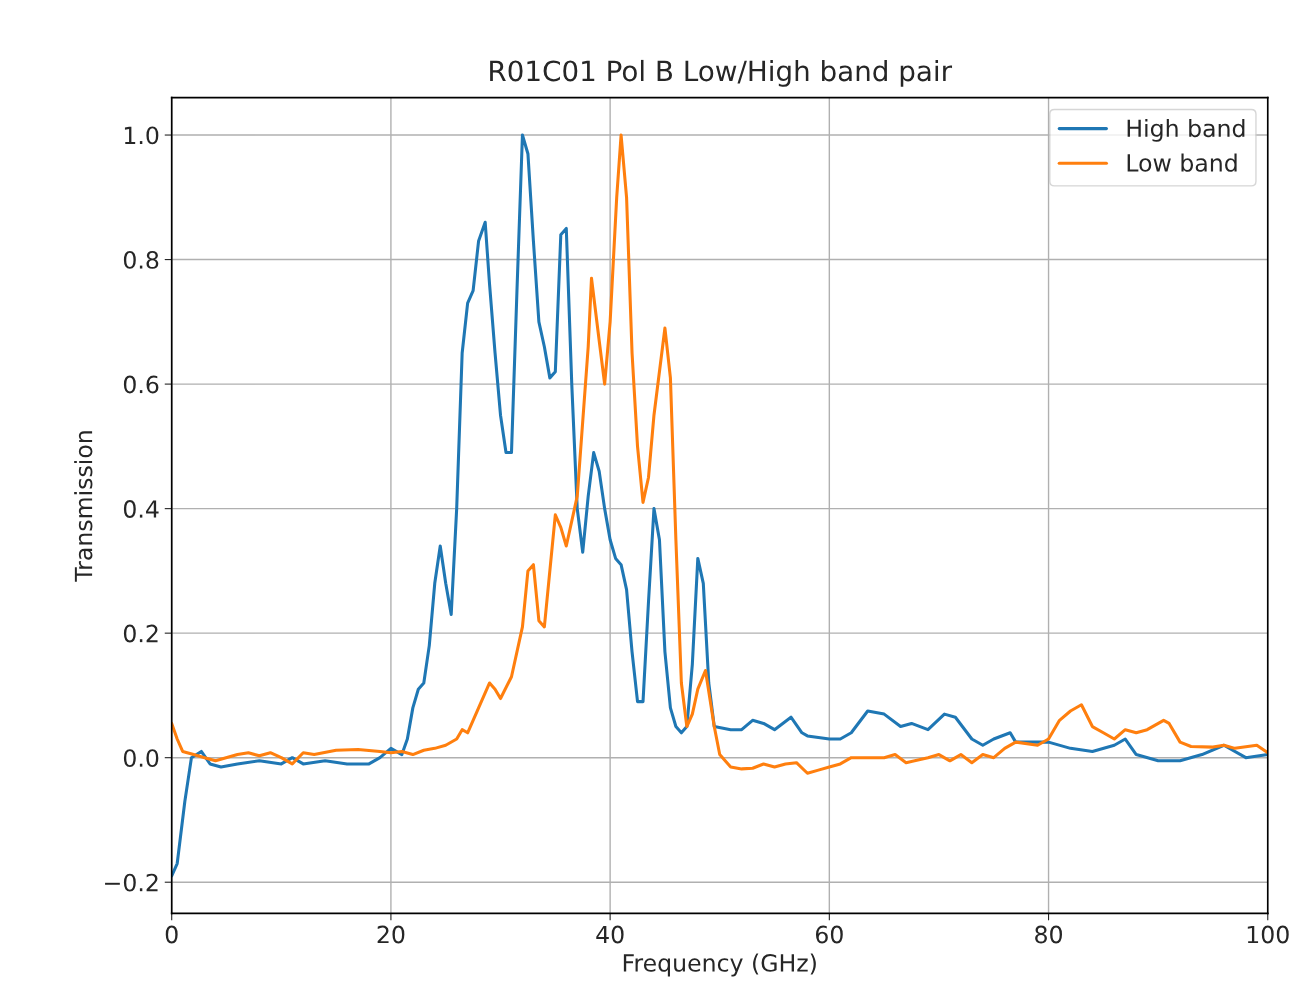 This screenshot has width=1291, height=1007. I want to click on chart-title: R01C01 Pol B Low/High band pair, so click(721, 73).